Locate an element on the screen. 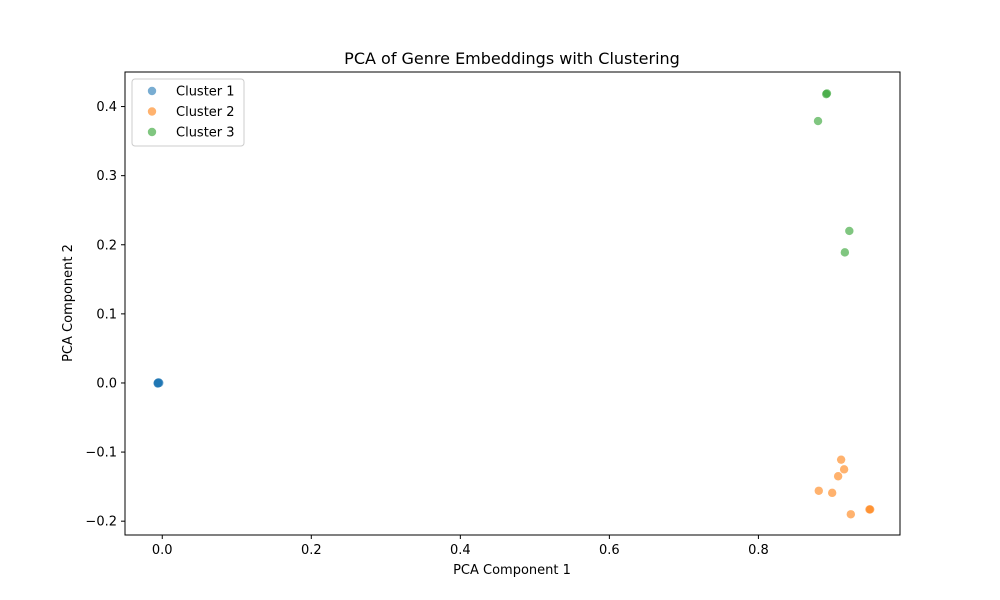 The height and width of the screenshot is (600, 1000). legend: Cluster 1 Cluster 2 Cluster 3 is located at coordinates (188, 112).